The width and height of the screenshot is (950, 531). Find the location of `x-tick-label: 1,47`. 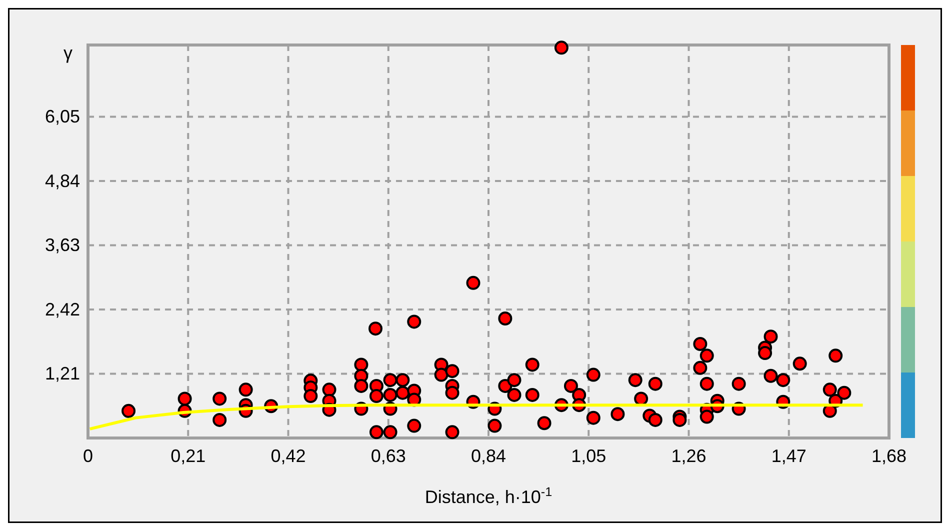

x-tick-label: 1,47 is located at coordinates (788, 456).